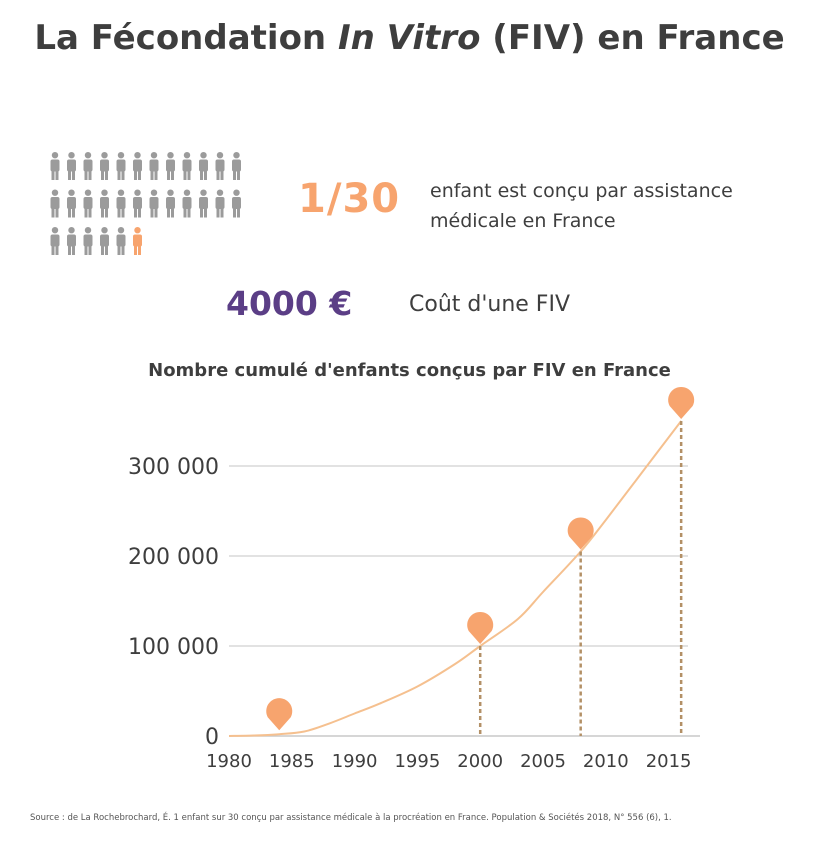 The height and width of the screenshot is (848, 819). I want to click on fraction-stat: 1/30, so click(349, 199).